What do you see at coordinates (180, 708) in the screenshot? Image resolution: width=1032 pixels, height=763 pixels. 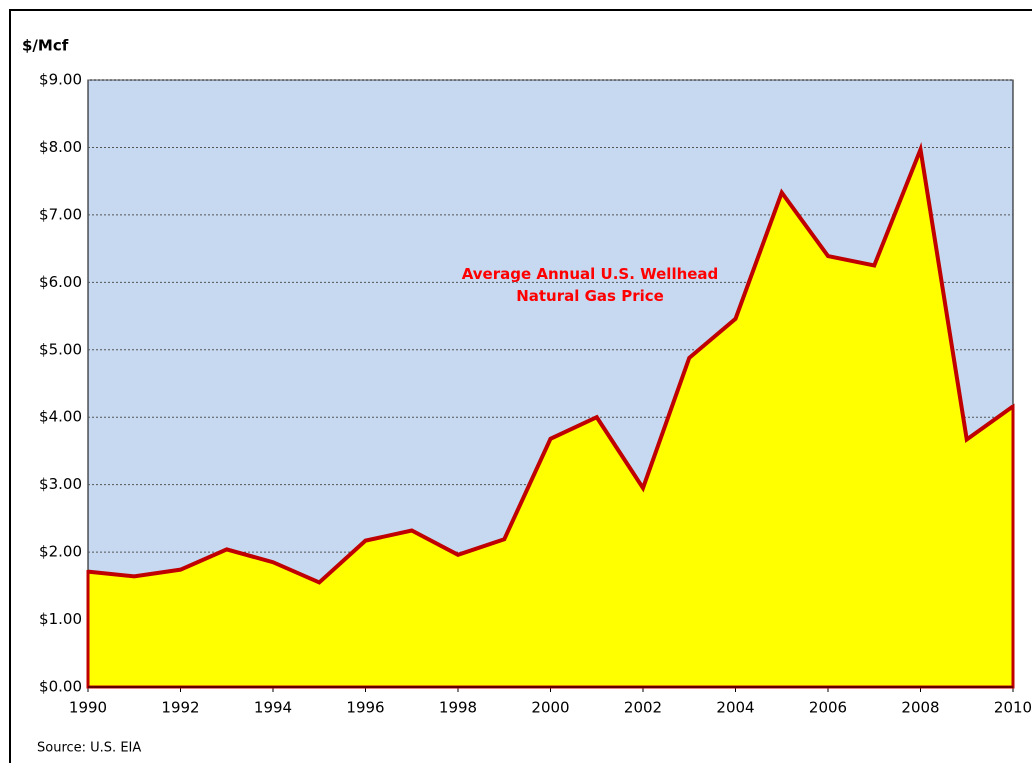 I see `x-tick-label: 1992` at bounding box center [180, 708].